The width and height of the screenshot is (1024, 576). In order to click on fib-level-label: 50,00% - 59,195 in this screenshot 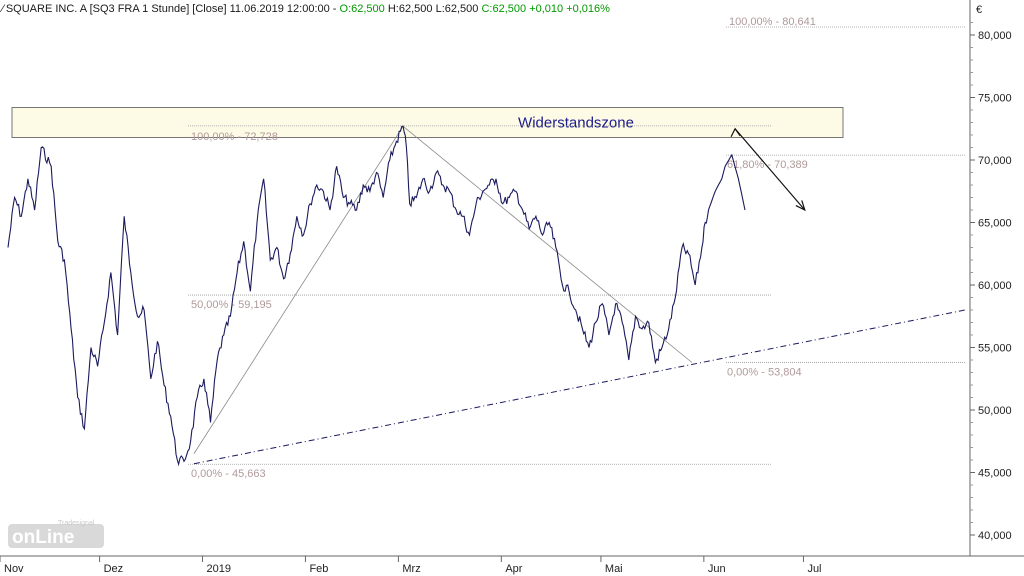, I will do `click(231, 305)`.